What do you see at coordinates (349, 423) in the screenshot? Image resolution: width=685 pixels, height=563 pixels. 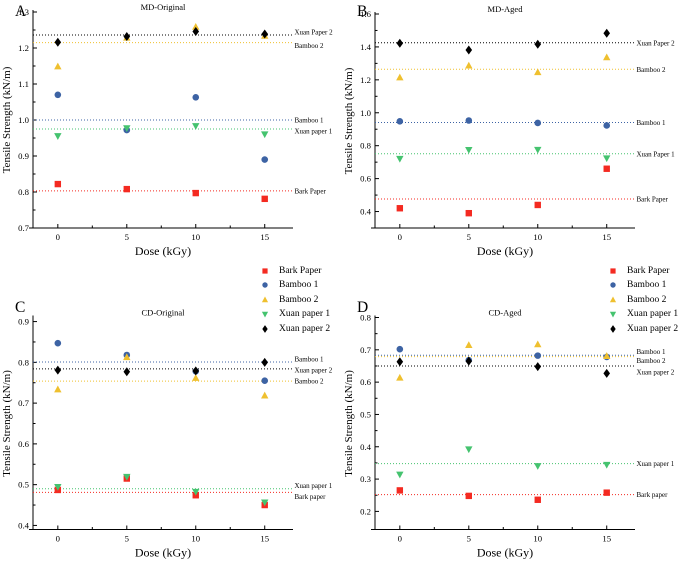 I see `y-axis-label: Tensile Strength (kN/m)` at bounding box center [349, 423].